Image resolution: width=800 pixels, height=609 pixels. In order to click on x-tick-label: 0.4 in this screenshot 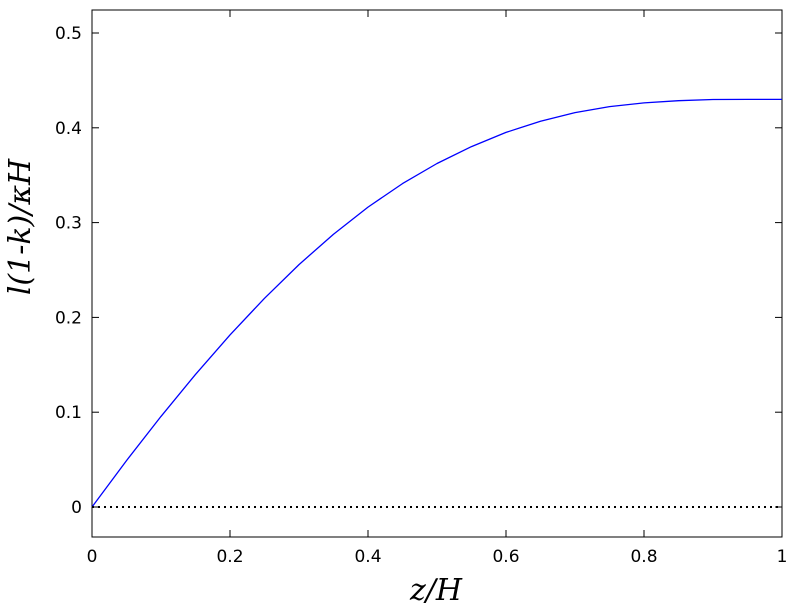, I will do `click(367, 557)`.